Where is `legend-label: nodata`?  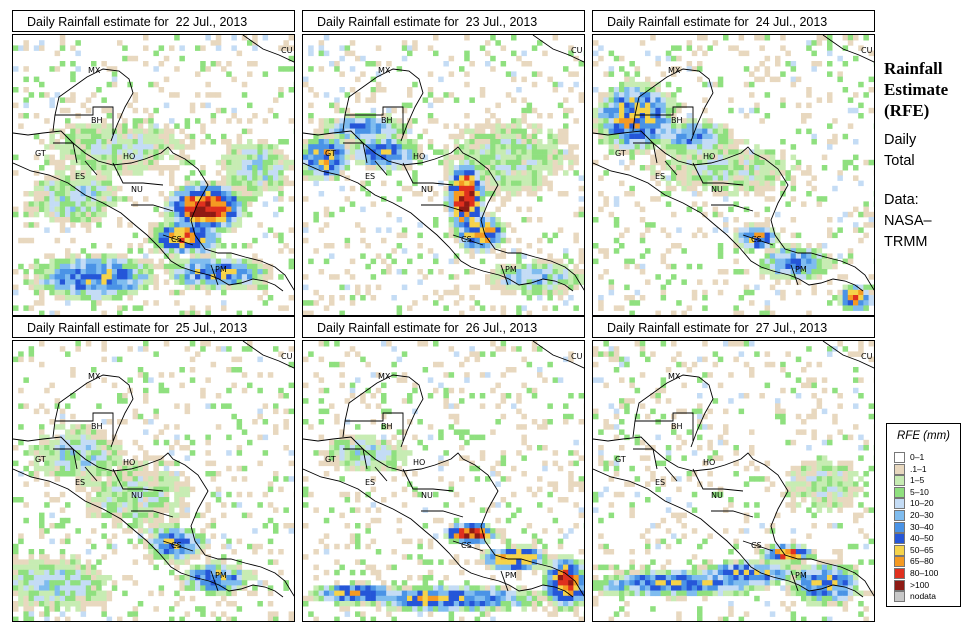
legend-label: nodata is located at coordinates (923, 596).